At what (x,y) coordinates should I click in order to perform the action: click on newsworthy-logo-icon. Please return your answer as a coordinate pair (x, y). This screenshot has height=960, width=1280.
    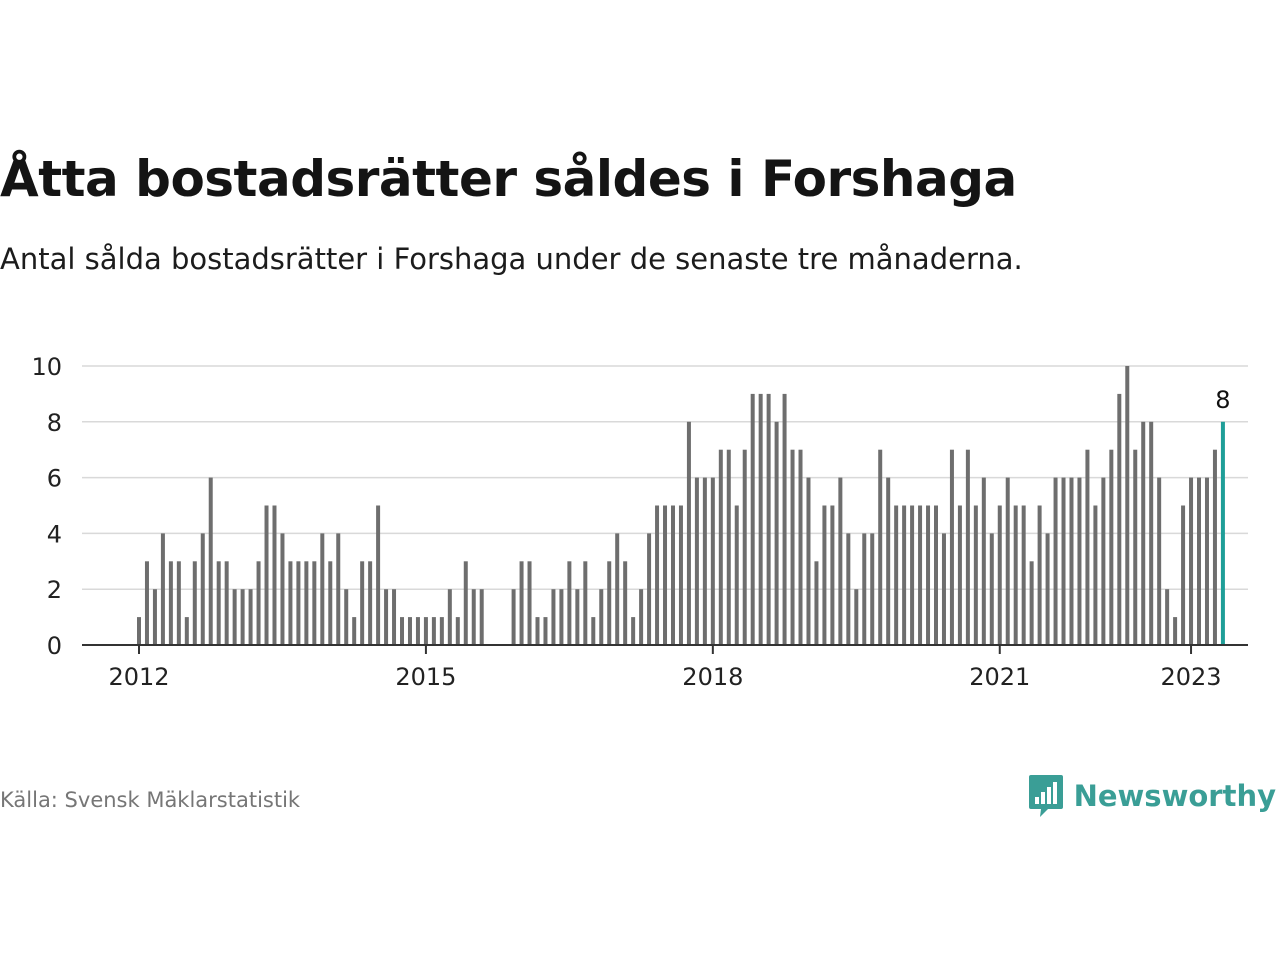
    Looking at the image, I should click on (1045, 796).